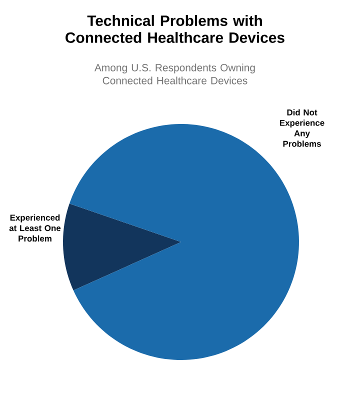 The height and width of the screenshot is (400, 350). What do you see at coordinates (174, 74) in the screenshot?
I see `chart-subtitle: Among U.S. Respondents Owning Connected Healthcare Devices` at bounding box center [174, 74].